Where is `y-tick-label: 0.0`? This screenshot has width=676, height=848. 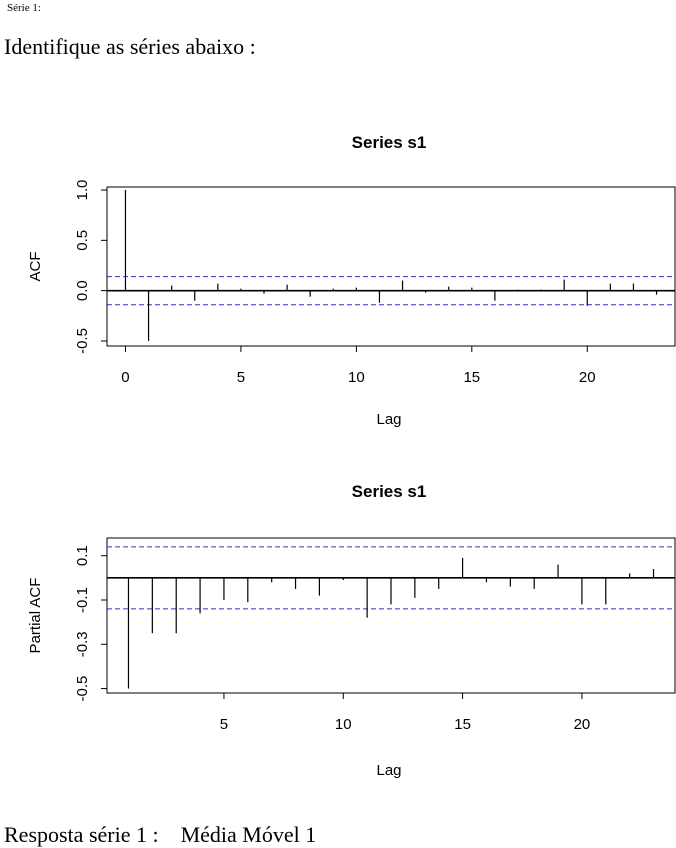
y-tick-label: 0.0 is located at coordinates (82, 290).